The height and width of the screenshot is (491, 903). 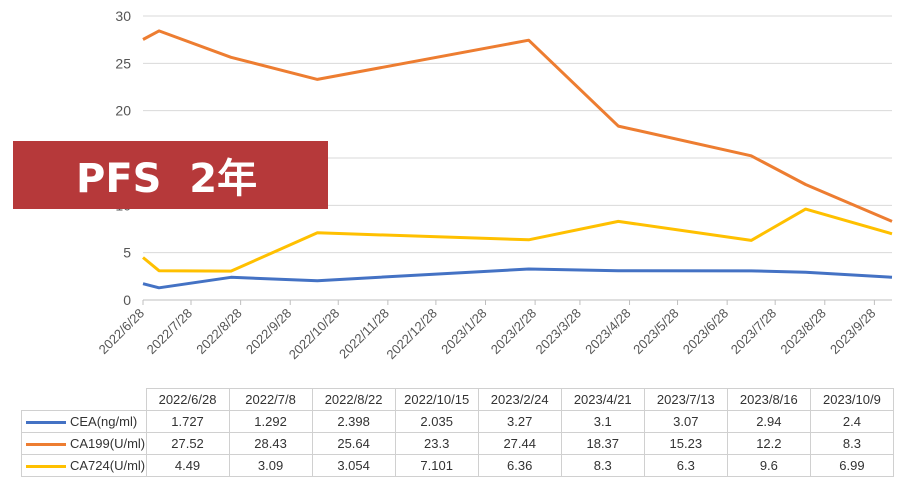 I want to click on y-tick-label: 25, so click(x=123, y=63).